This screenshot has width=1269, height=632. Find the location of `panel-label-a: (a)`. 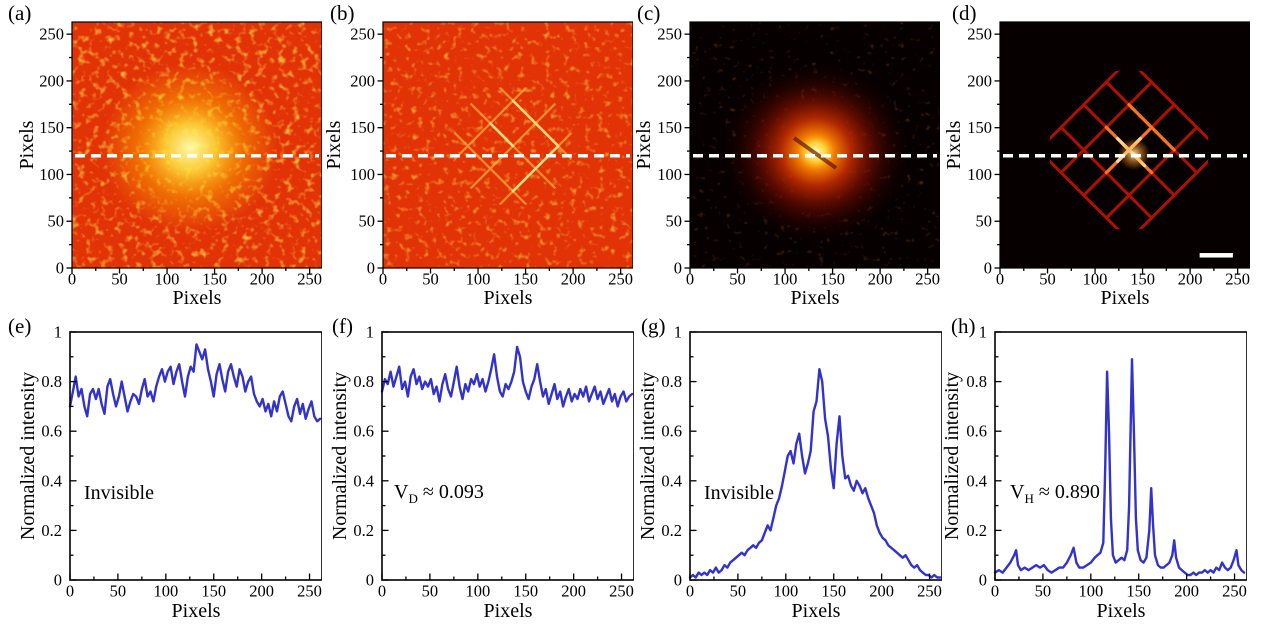

panel-label-a: (a) is located at coordinates (20, 13).